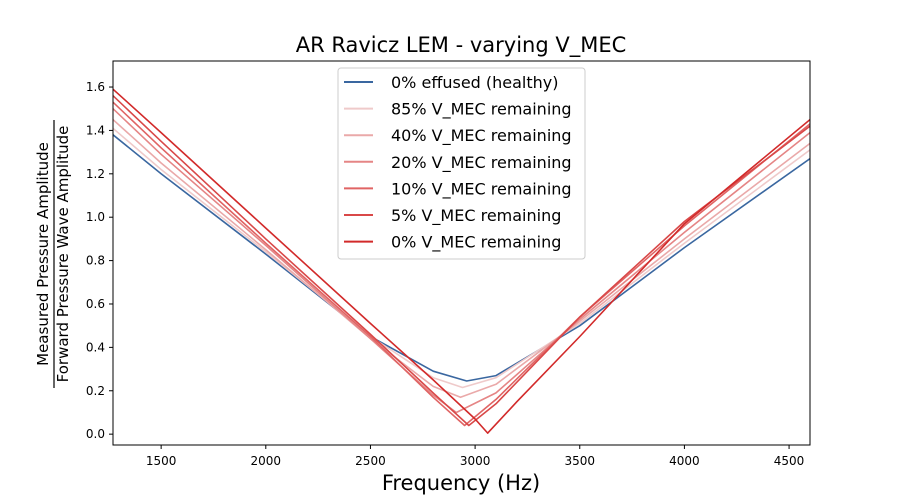  I want to click on y-tick-label: 0.8, so click(95, 261).